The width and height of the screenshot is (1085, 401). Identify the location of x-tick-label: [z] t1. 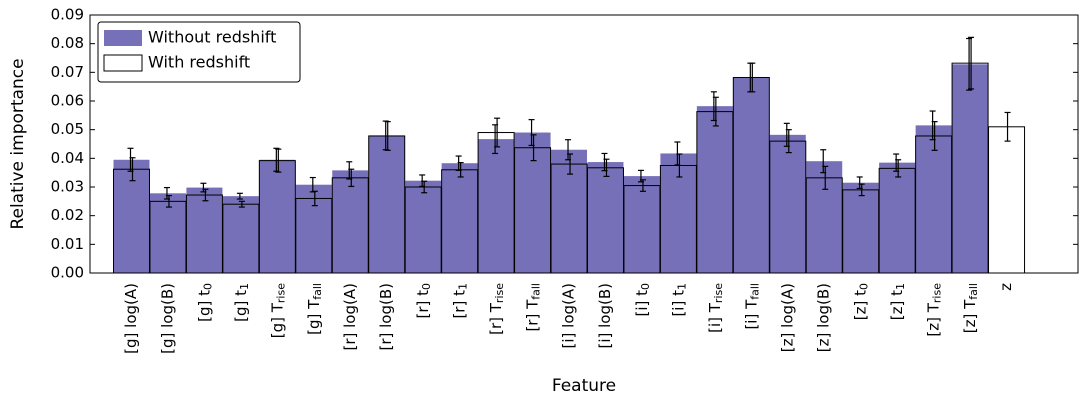
(898, 301).